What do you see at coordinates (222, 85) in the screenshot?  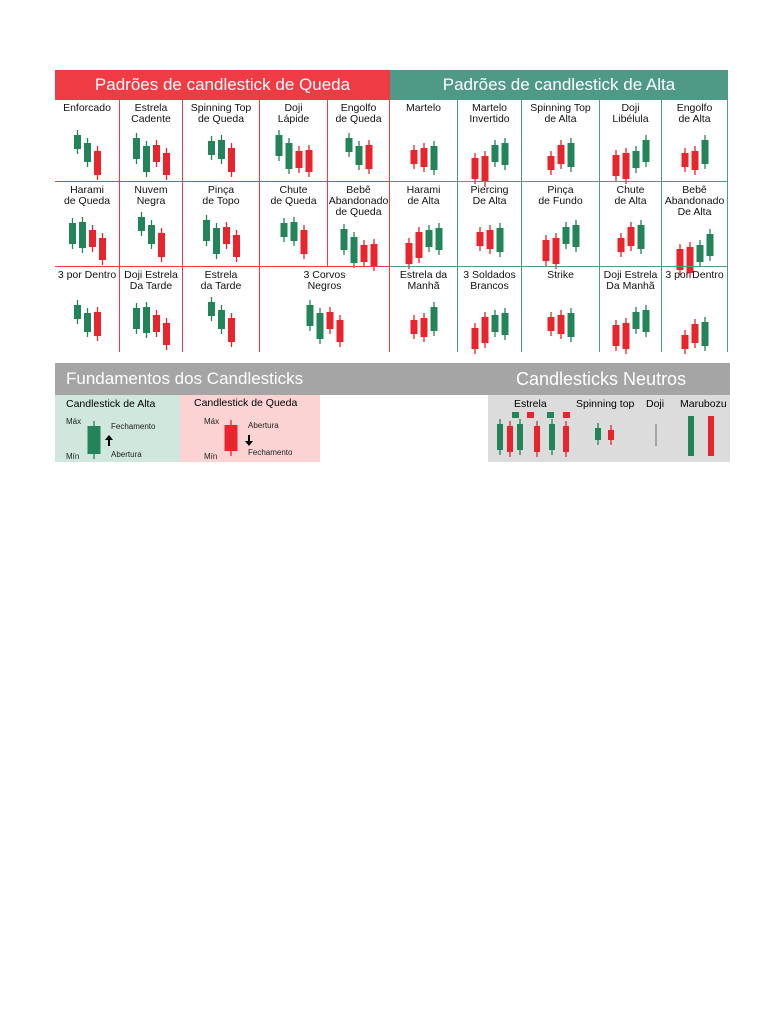 I see `bearish-title: Padrões de candlestick de Queda` at bounding box center [222, 85].